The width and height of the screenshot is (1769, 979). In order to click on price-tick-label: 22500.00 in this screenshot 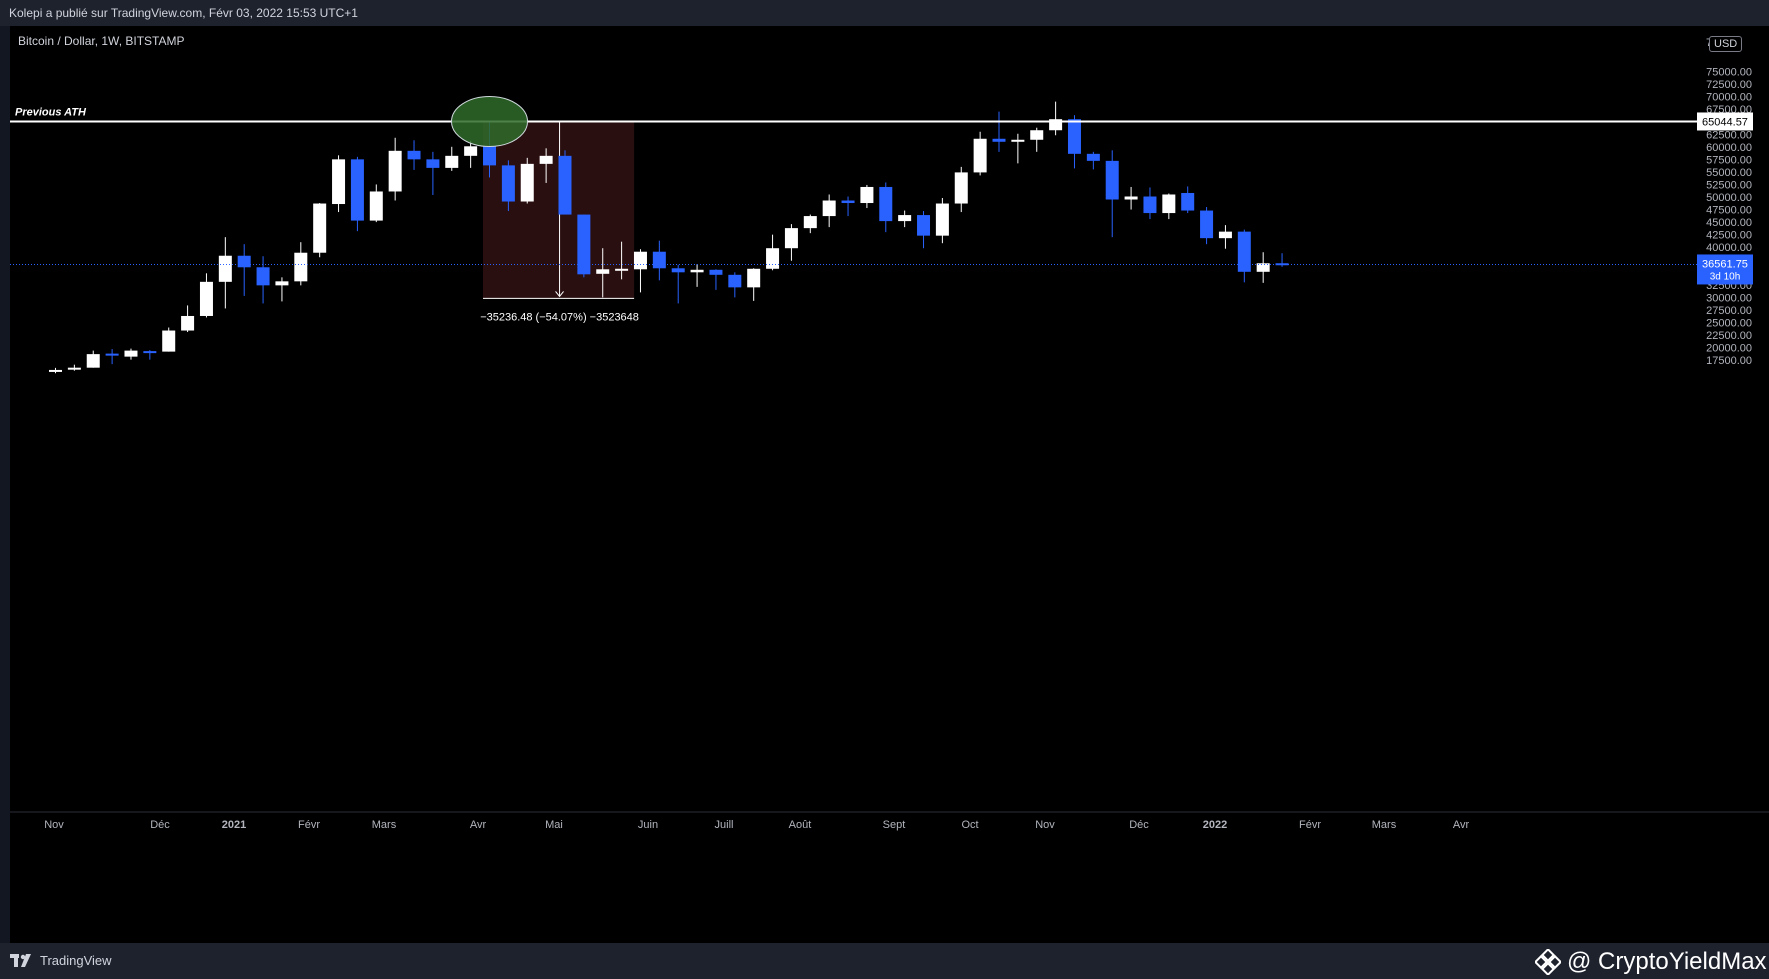, I will do `click(1729, 336)`.